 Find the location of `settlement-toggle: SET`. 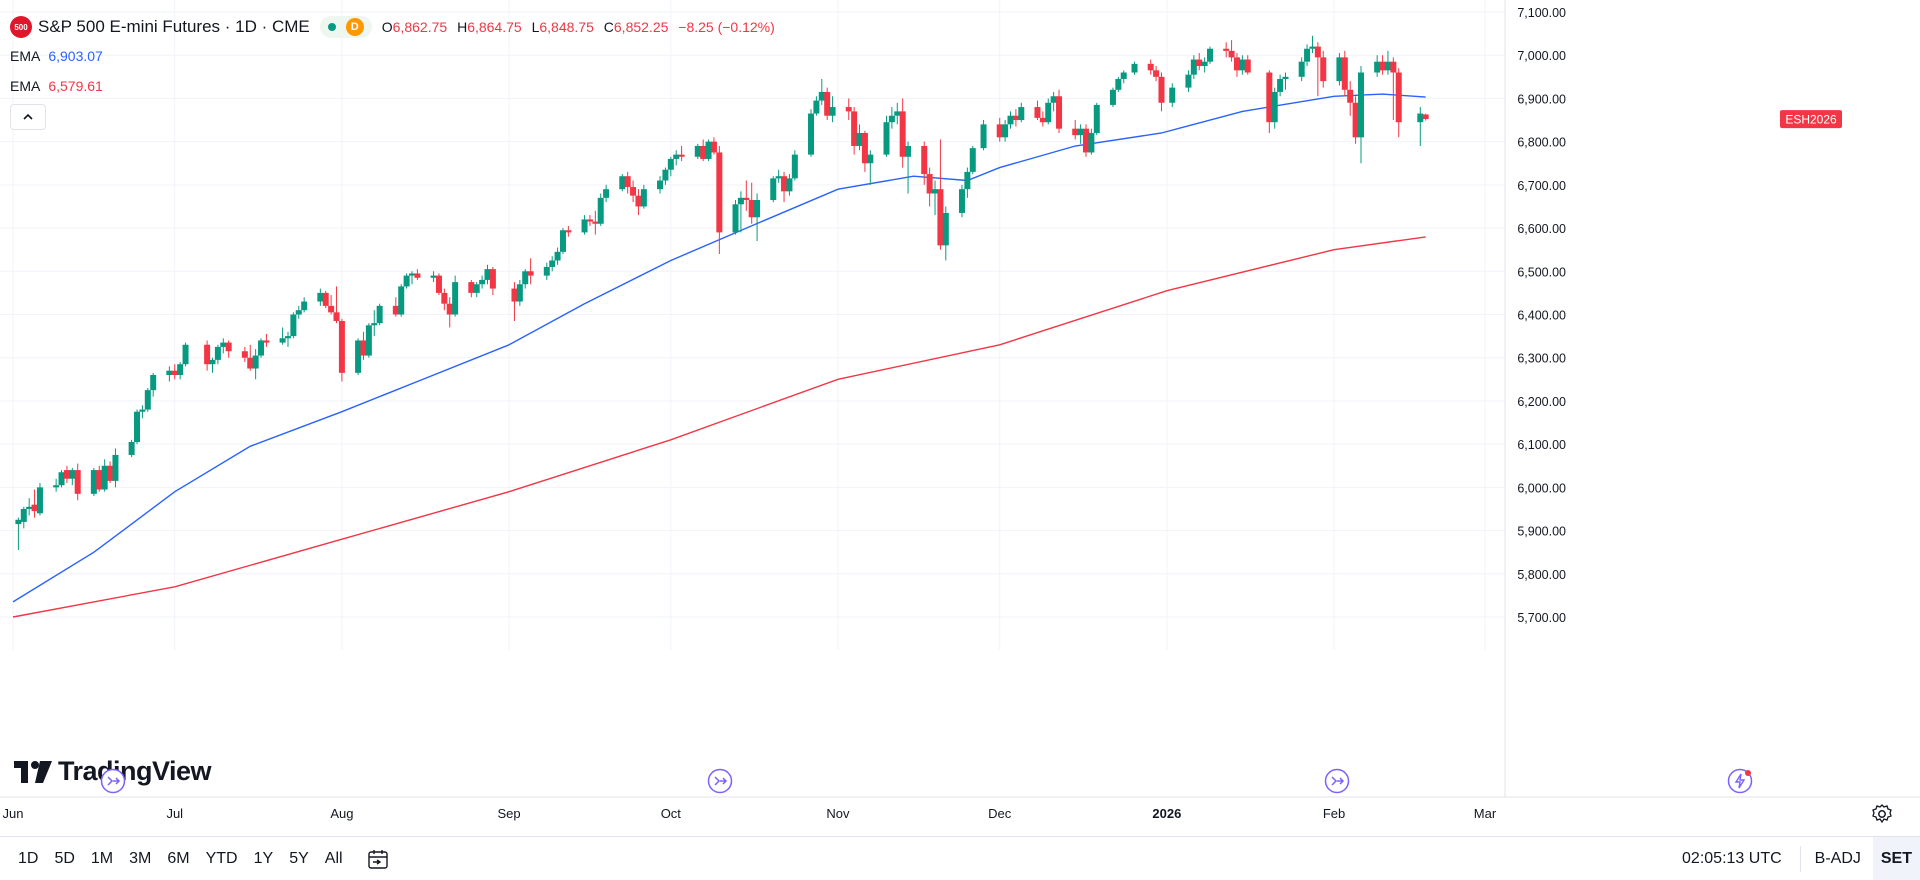

settlement-toggle: SET is located at coordinates (1896, 858).